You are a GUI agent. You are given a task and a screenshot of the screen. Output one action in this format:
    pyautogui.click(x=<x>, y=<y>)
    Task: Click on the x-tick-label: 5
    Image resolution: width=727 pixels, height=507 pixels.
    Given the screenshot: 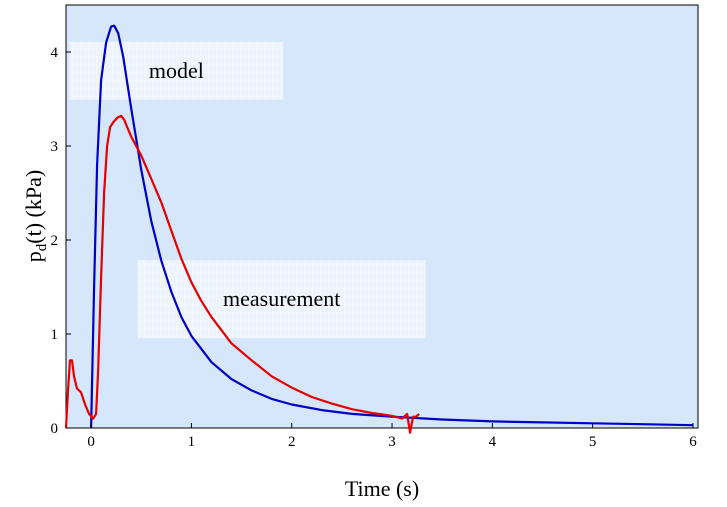 What is the action you would take?
    pyautogui.click(x=593, y=442)
    